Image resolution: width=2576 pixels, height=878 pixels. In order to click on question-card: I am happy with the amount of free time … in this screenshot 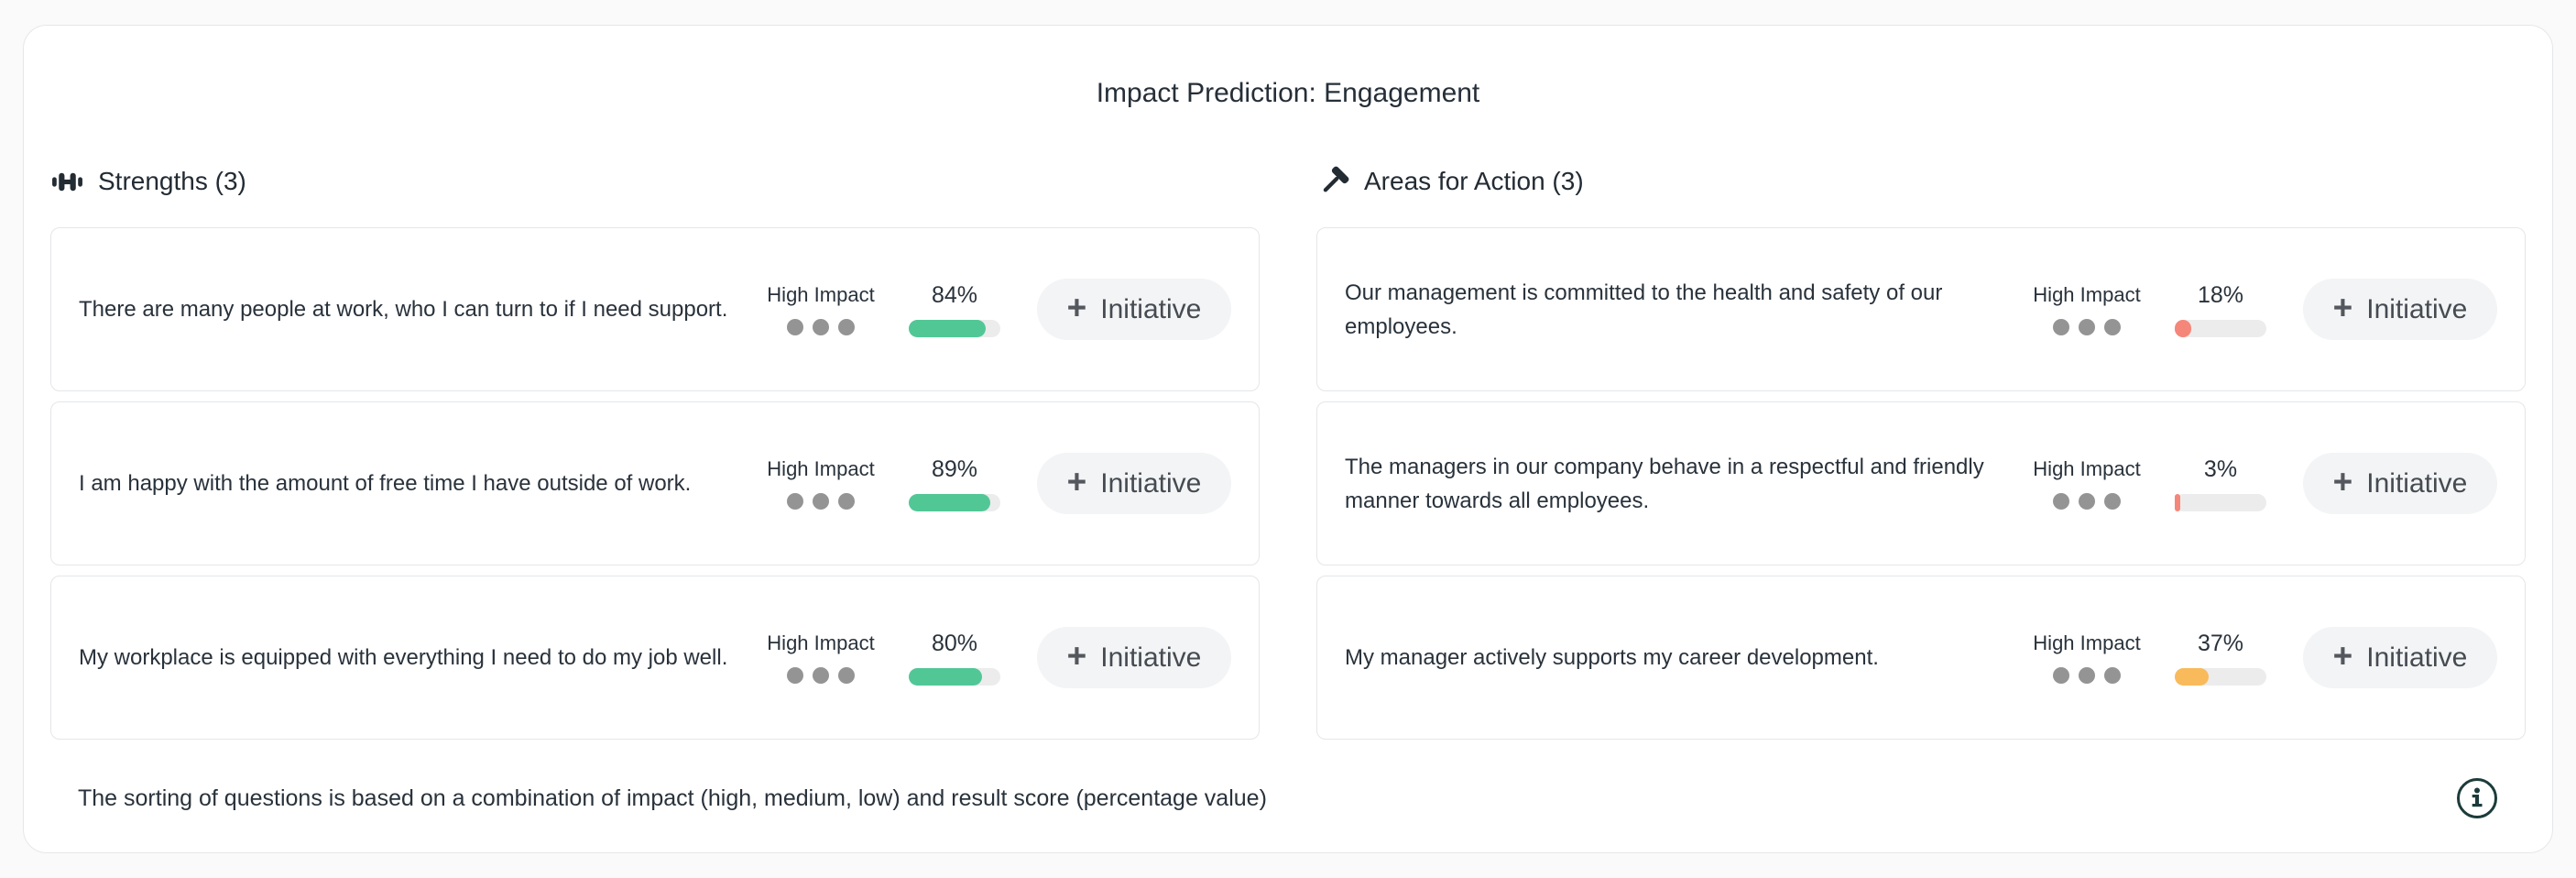, I will do `click(655, 483)`.